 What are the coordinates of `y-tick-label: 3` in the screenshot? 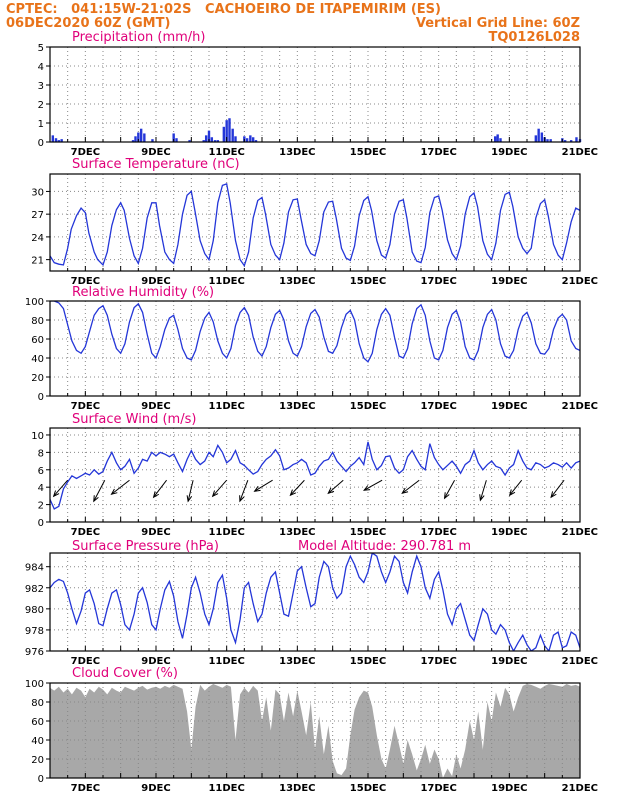 It's located at (41, 86).